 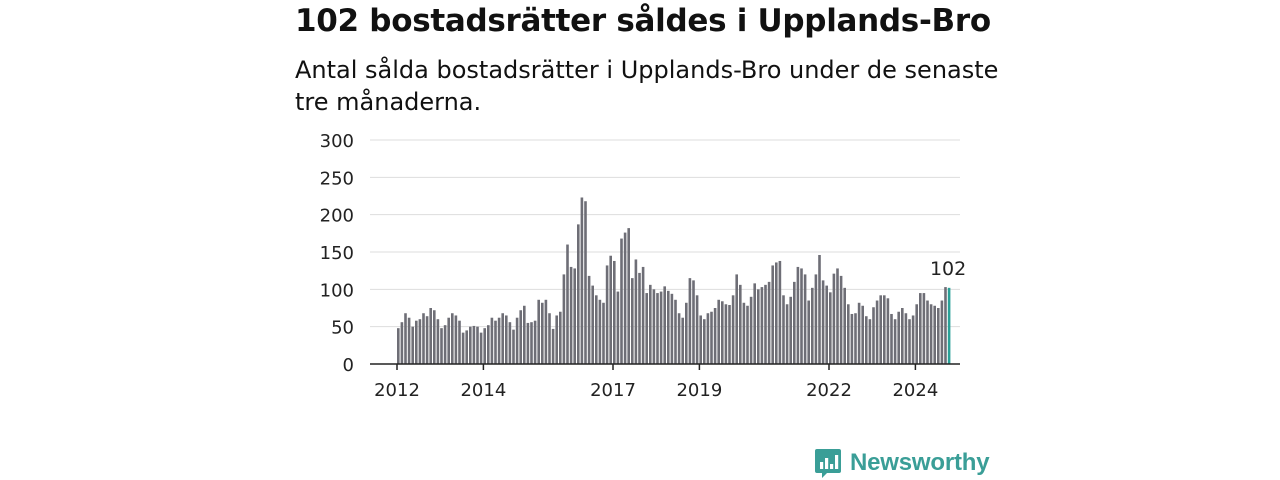 What do you see at coordinates (483, 390) in the screenshot?
I see `x-tick-label: 2014` at bounding box center [483, 390].